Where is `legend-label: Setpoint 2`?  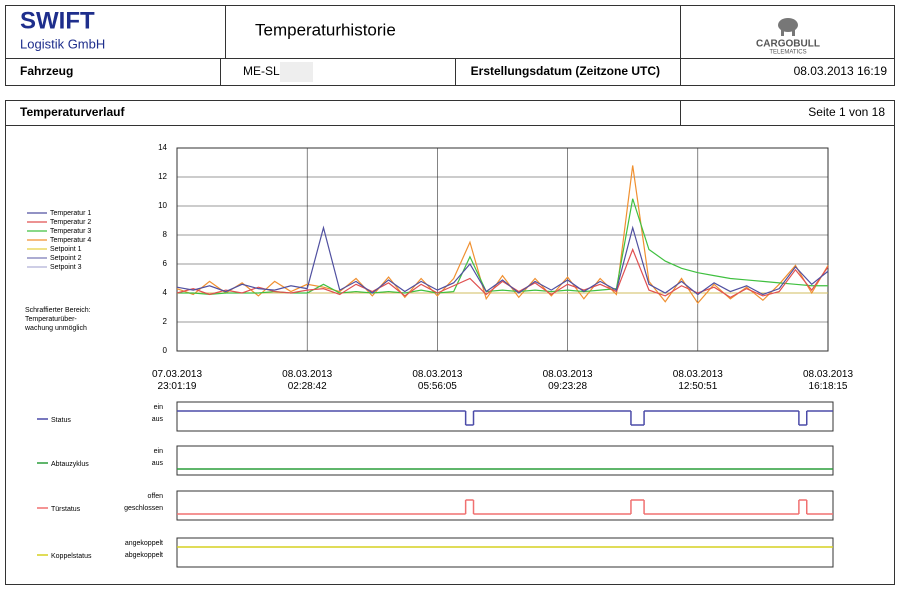
legend-label: Setpoint 2 is located at coordinates (66, 258).